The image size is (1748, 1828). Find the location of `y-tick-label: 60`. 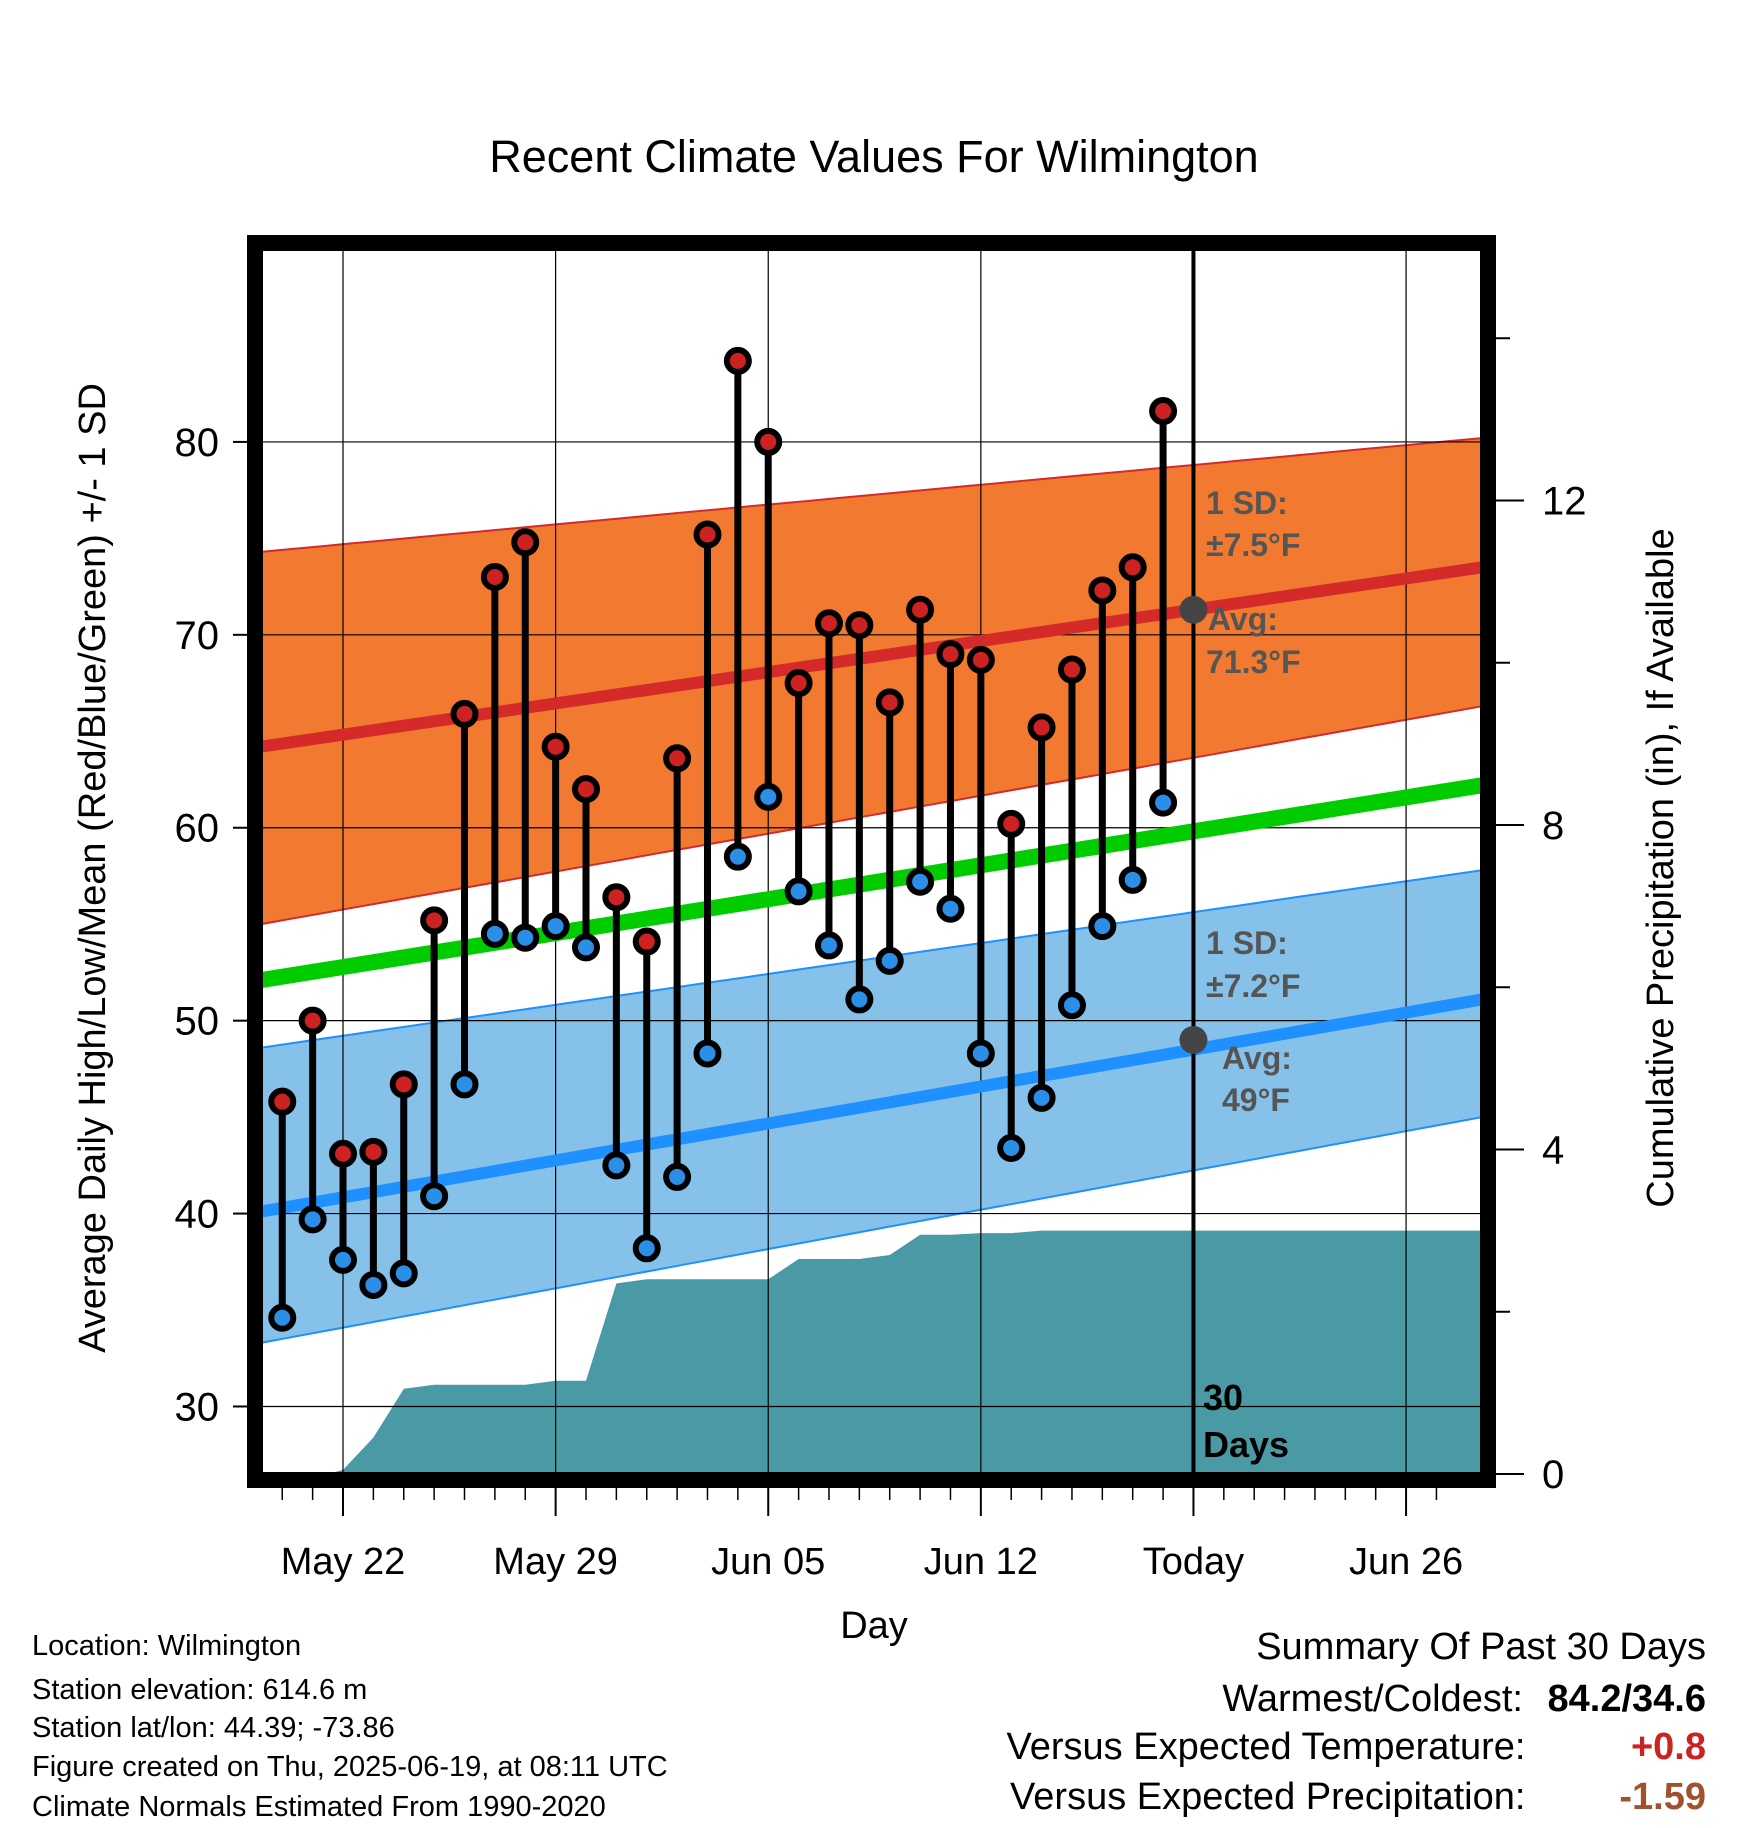

y-tick-label: 60 is located at coordinates (197, 829).